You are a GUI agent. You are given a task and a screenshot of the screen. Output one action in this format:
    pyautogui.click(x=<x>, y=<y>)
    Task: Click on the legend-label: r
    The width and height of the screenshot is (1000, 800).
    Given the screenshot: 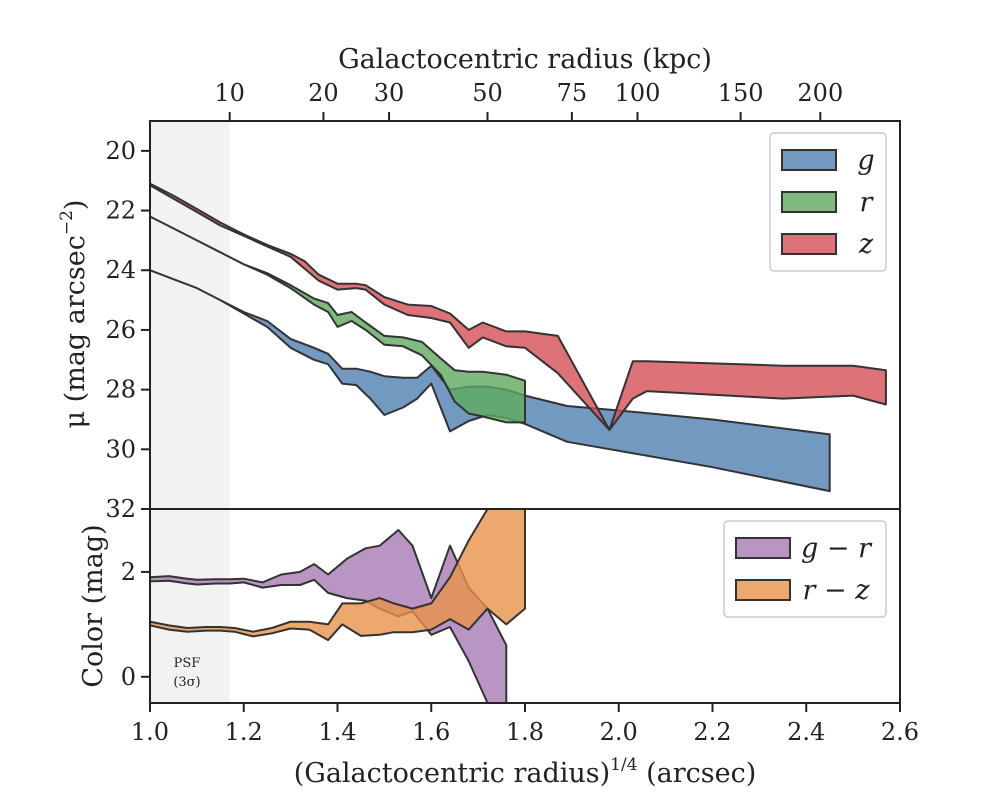 What is the action you would take?
    pyautogui.click(x=867, y=202)
    